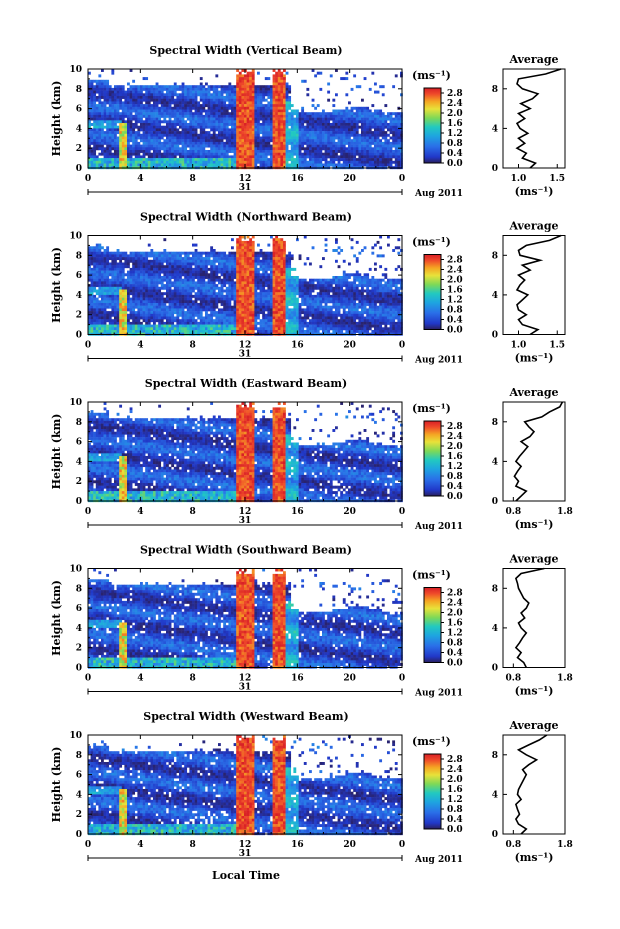 The image size is (620, 929). I want to click on panel-title: Spectral Width (Vertical Beam), so click(245, 50).